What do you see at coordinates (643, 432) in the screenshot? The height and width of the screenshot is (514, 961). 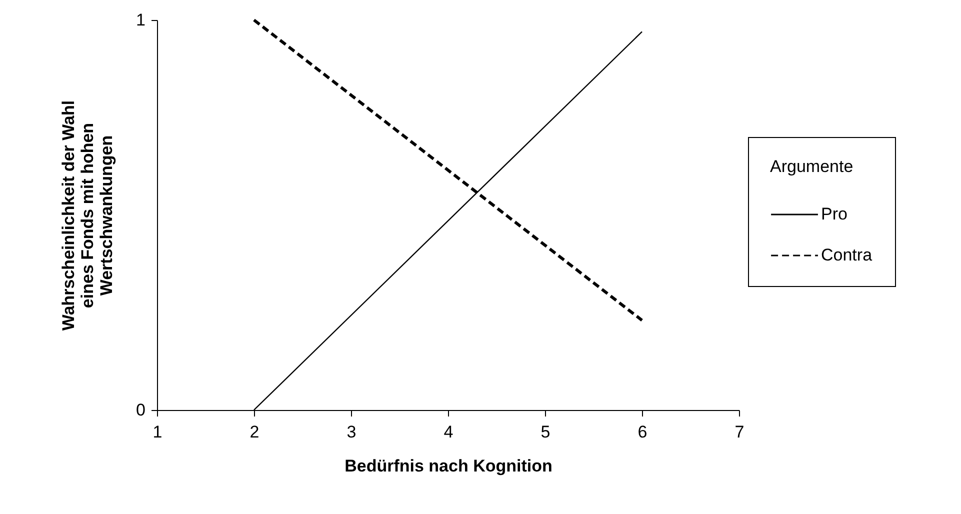 I see `x-tick-label: 6` at bounding box center [643, 432].